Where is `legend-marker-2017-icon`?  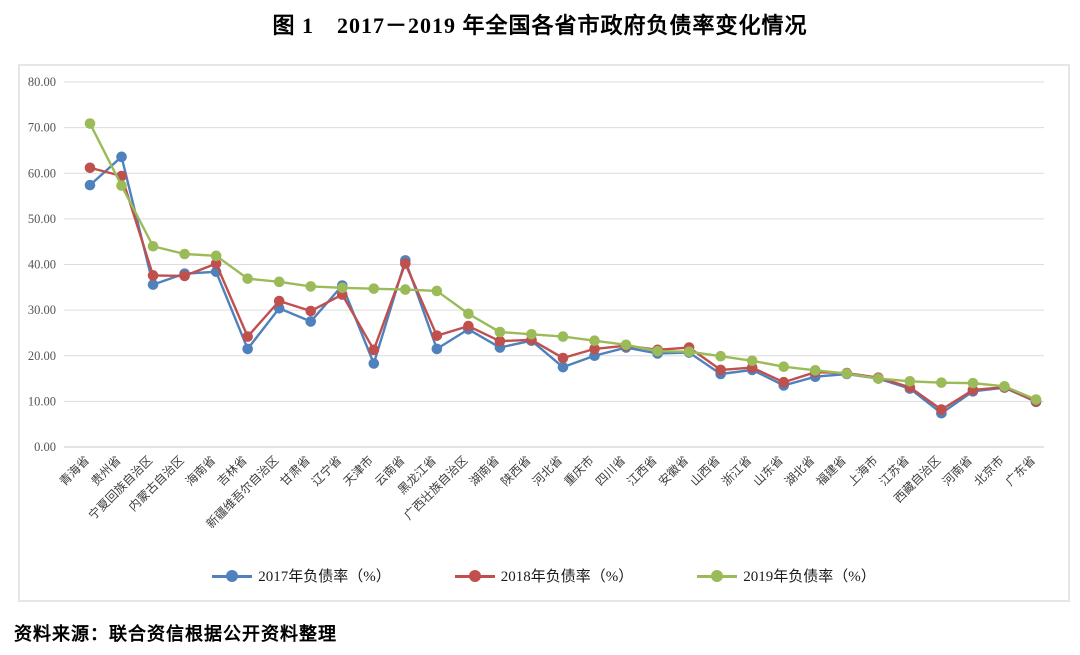
legend-marker-2017-icon is located at coordinates (232, 575).